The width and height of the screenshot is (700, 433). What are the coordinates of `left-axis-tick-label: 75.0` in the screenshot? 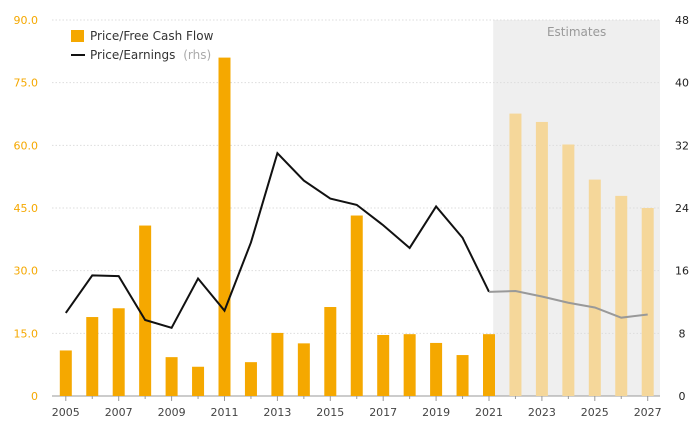 It's located at (26, 83).